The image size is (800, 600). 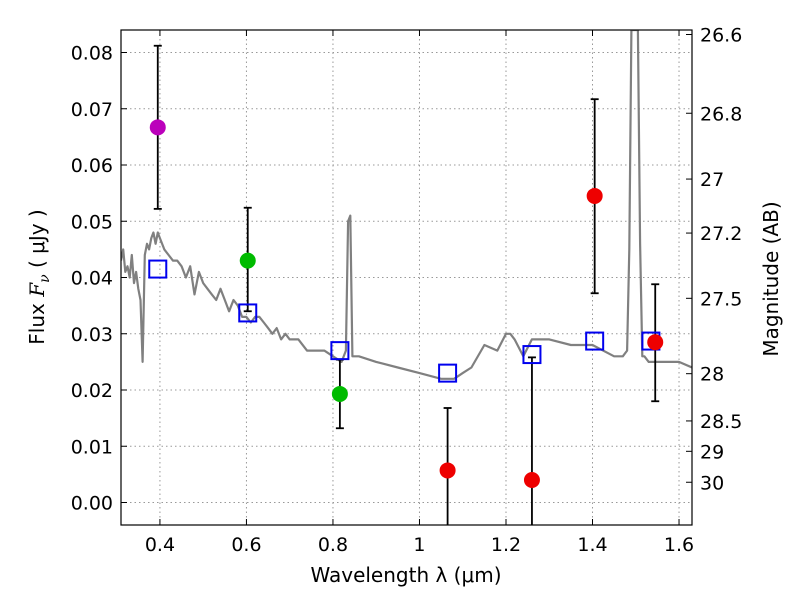 What do you see at coordinates (721, 36) in the screenshot?
I see `mag-tick-label: 26.6` at bounding box center [721, 36].